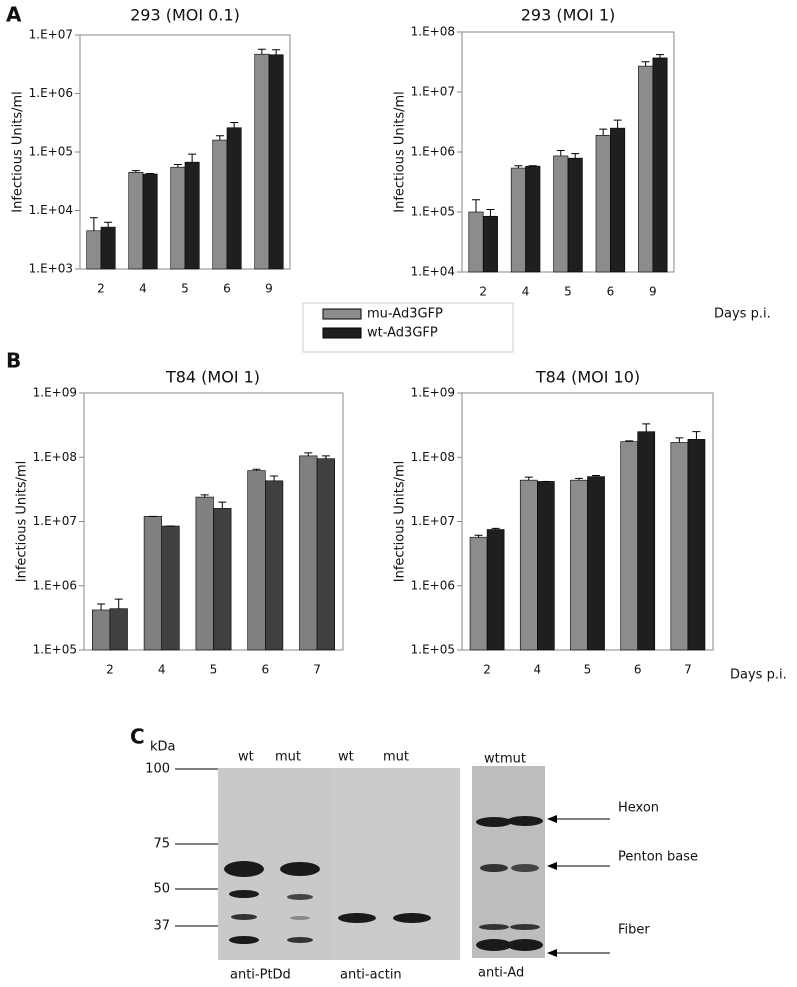 The height and width of the screenshot is (987, 797). What do you see at coordinates (653, 292) in the screenshot?
I see `x-tick-label: 9` at bounding box center [653, 292].